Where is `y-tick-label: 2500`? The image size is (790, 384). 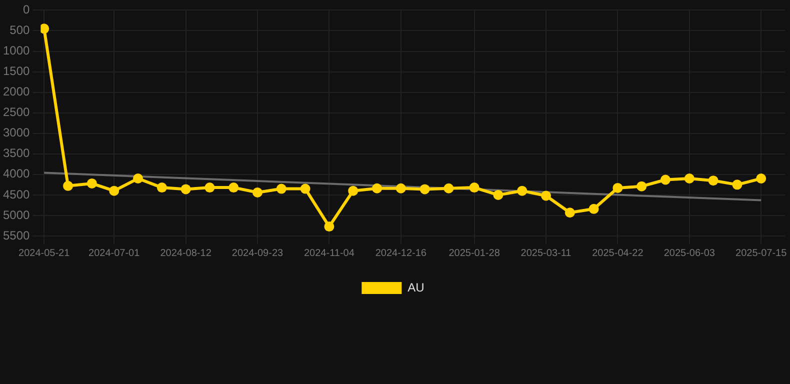
y-tick-label: 2500 is located at coordinates (16, 112).